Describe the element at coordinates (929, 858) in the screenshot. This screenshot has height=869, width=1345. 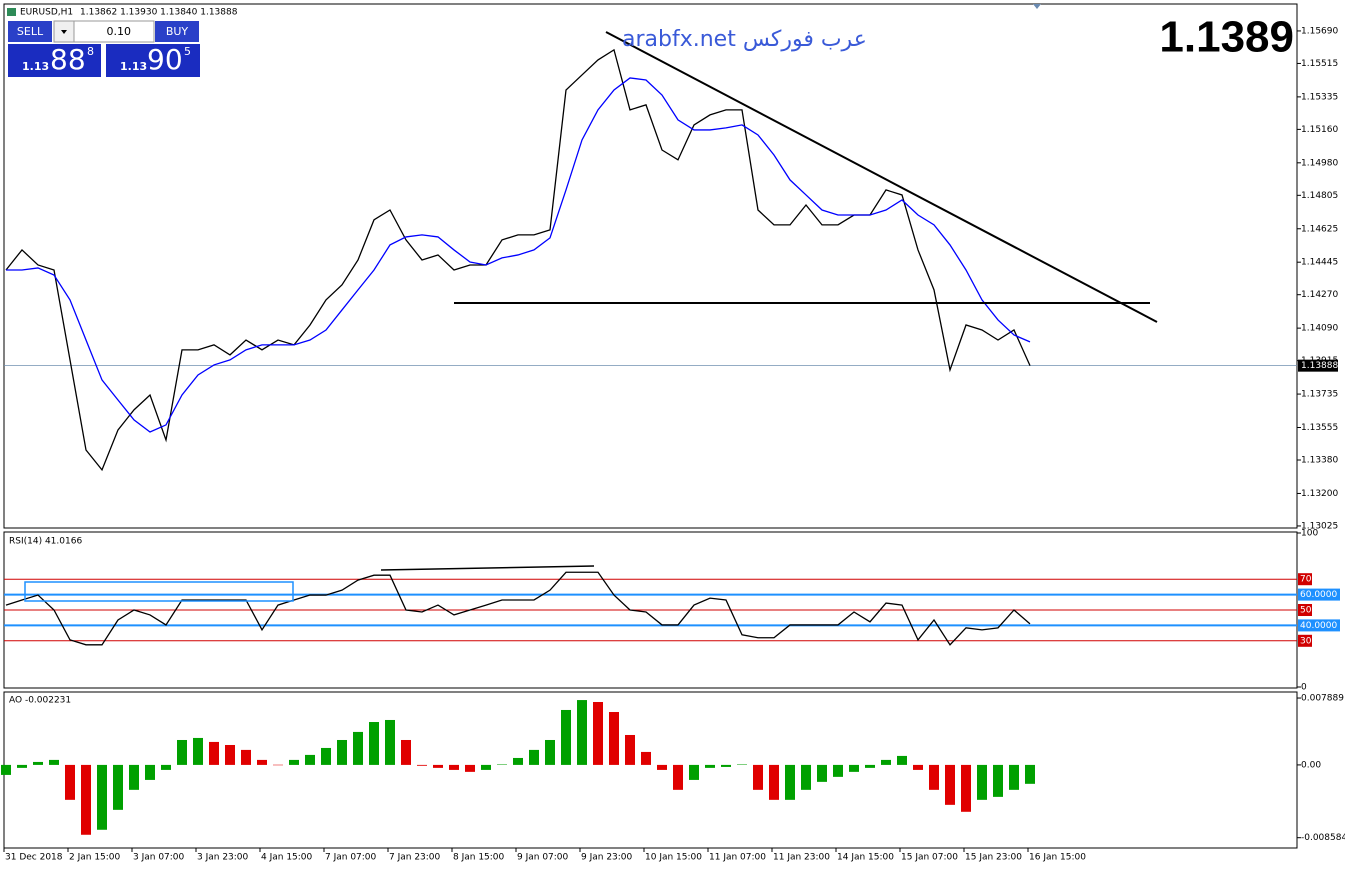
I see `x-tick-label: 15 Jan 07:00` at that location.